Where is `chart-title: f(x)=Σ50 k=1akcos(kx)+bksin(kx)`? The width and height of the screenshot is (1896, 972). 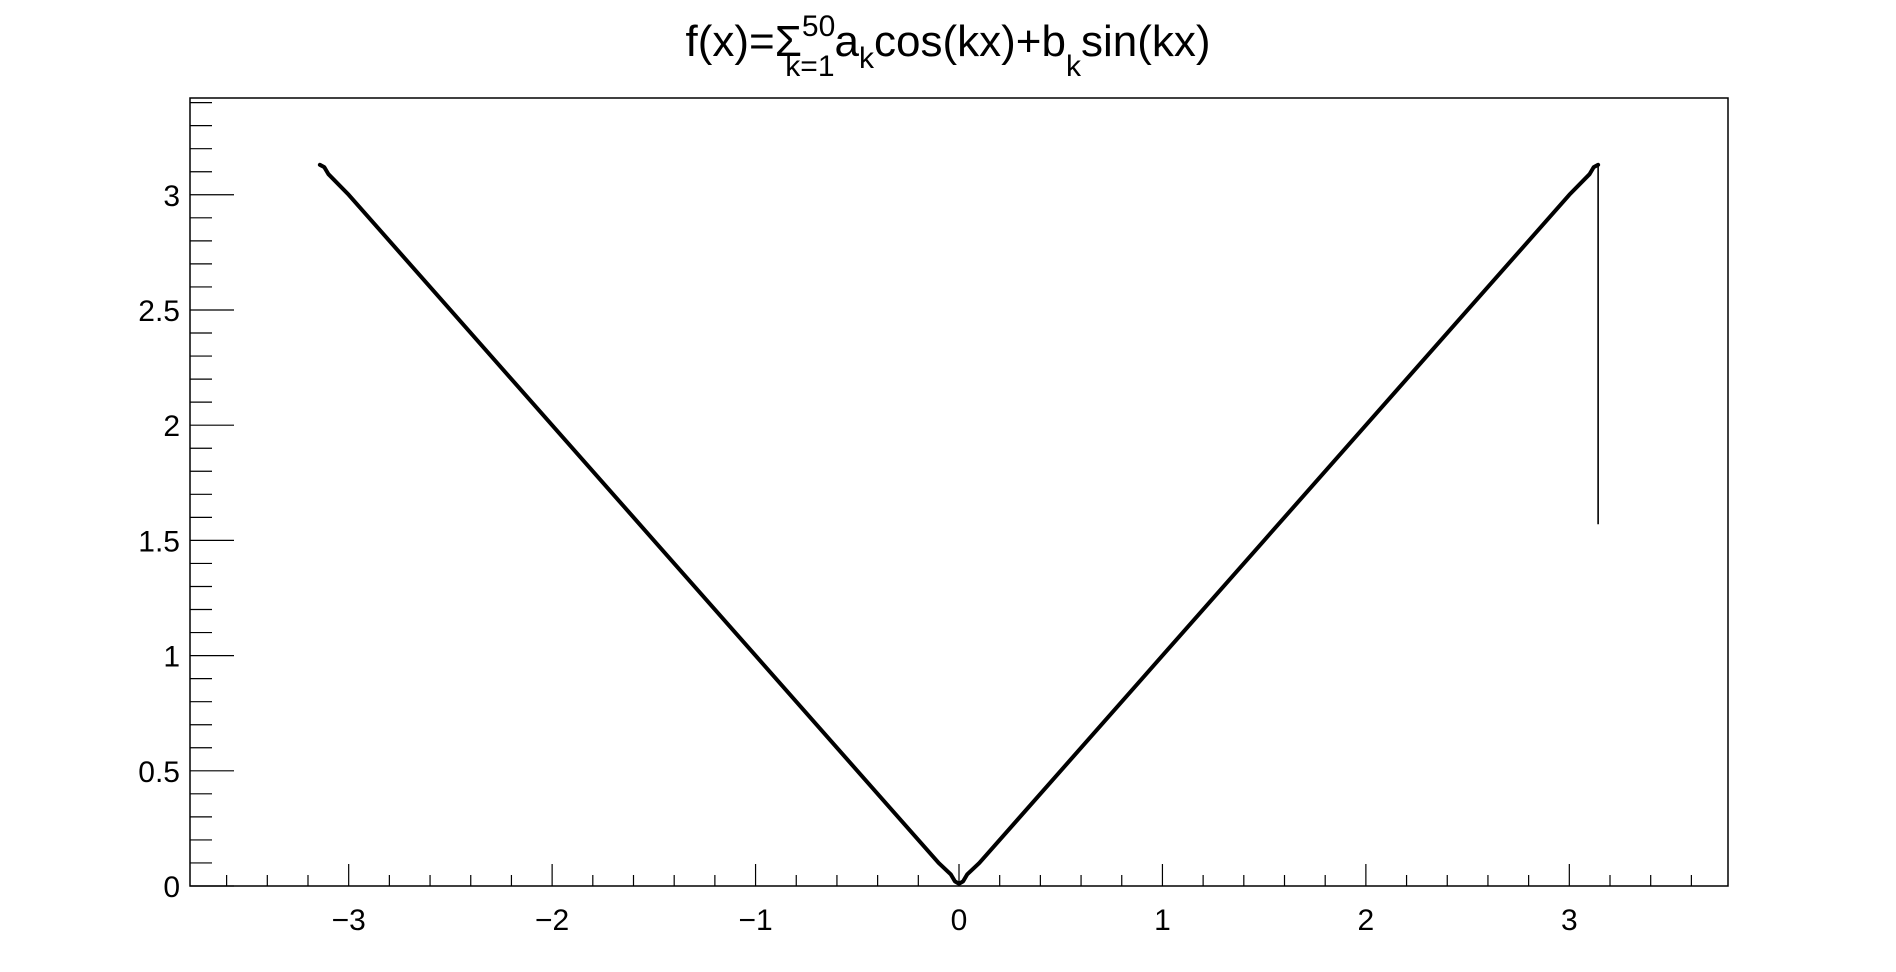 chart-title: f(x)=Σ50 k=1akcos(kx)+bksin(kx) is located at coordinates (947, 46).